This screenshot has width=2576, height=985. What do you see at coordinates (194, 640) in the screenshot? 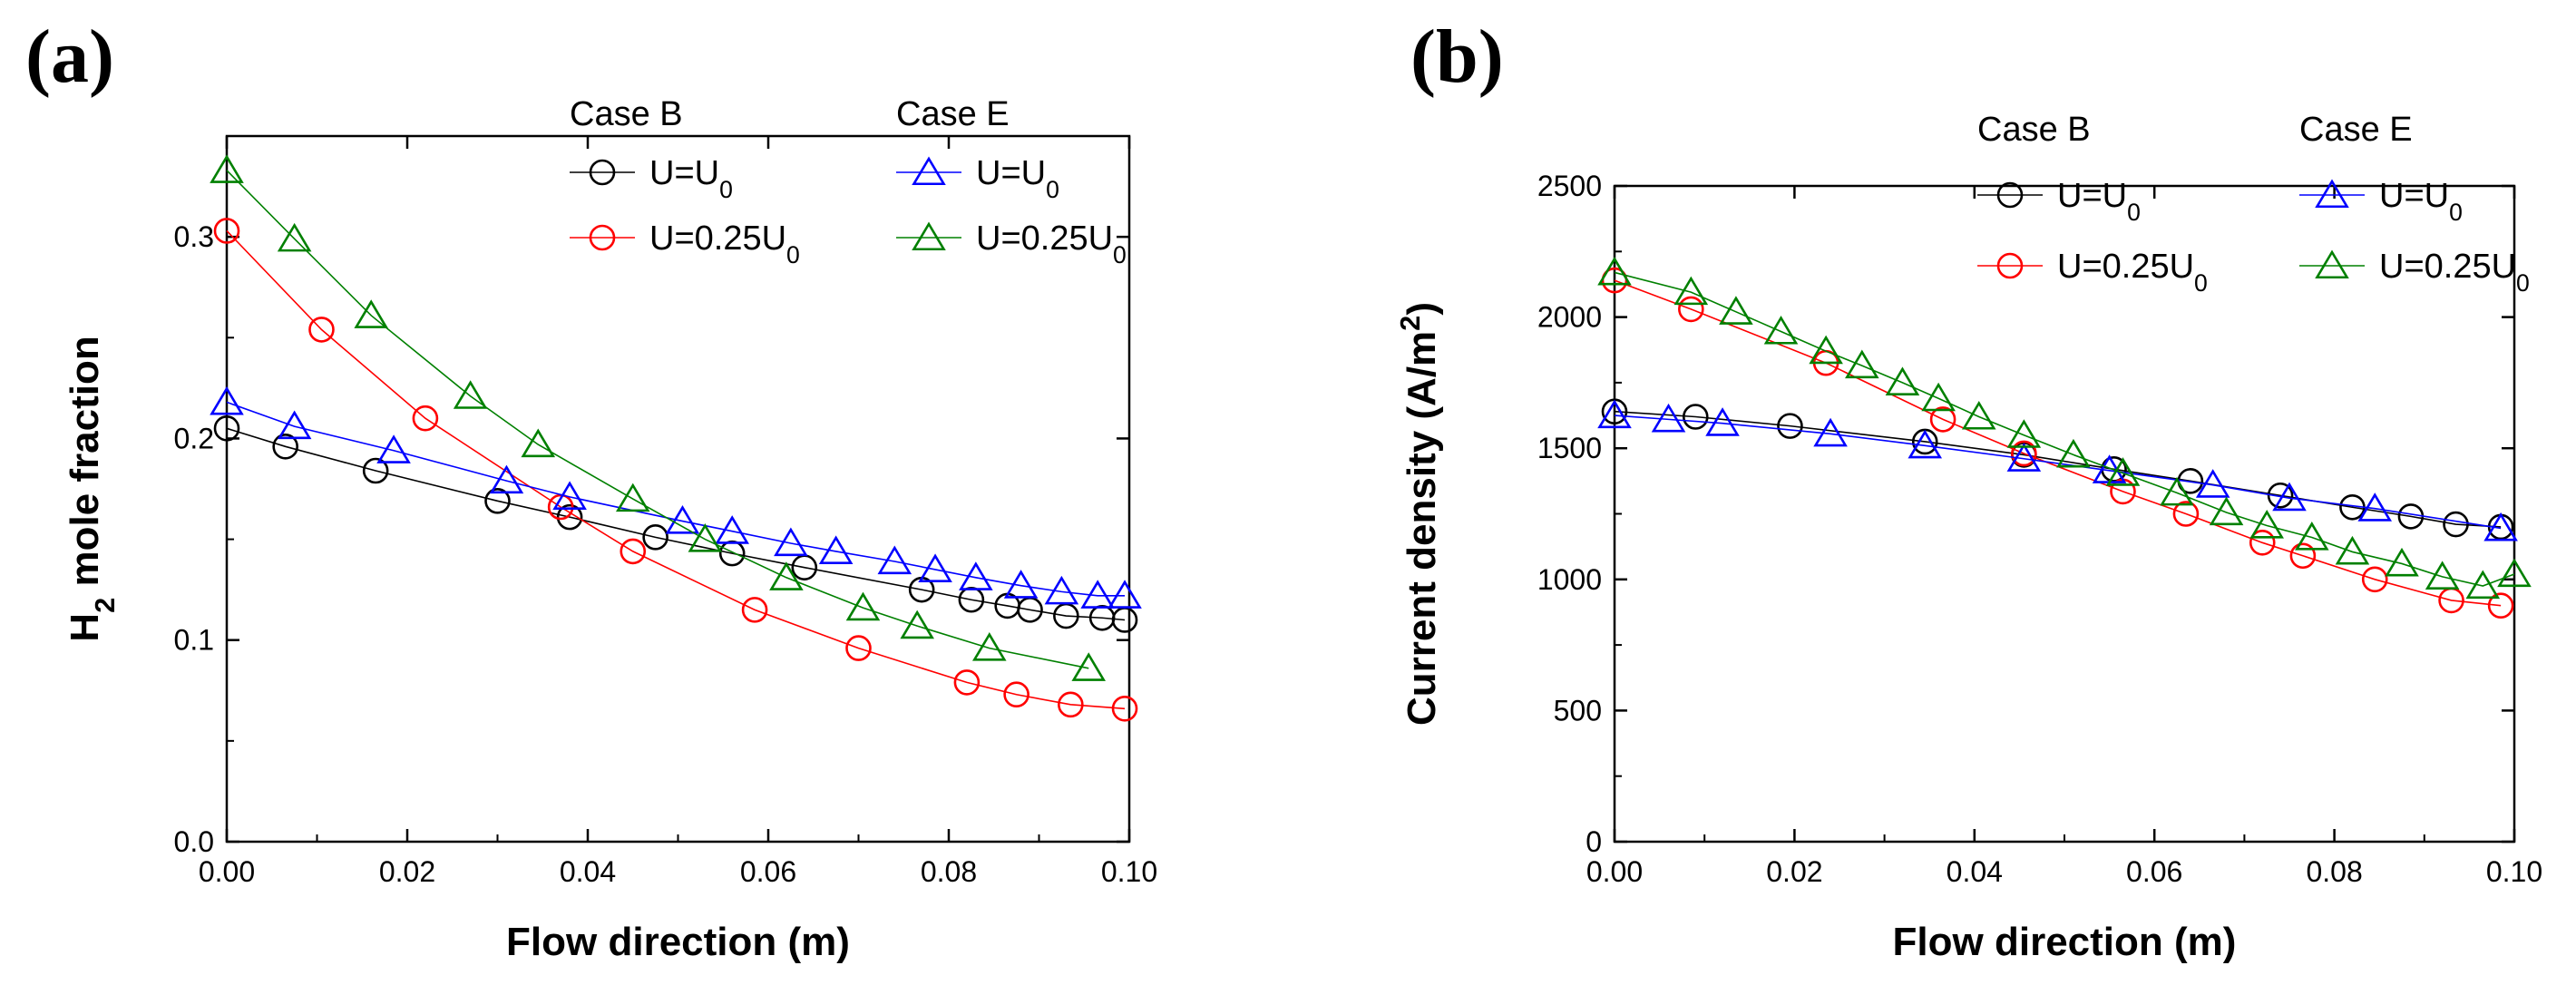
I see `y-tick-label: 0.1` at bounding box center [194, 640].